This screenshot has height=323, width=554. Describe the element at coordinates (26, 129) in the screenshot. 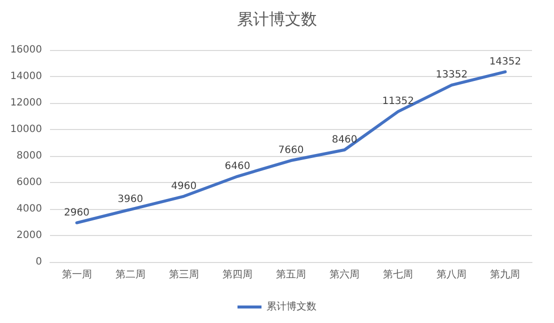

I see `y-tick-label: 10000` at that location.